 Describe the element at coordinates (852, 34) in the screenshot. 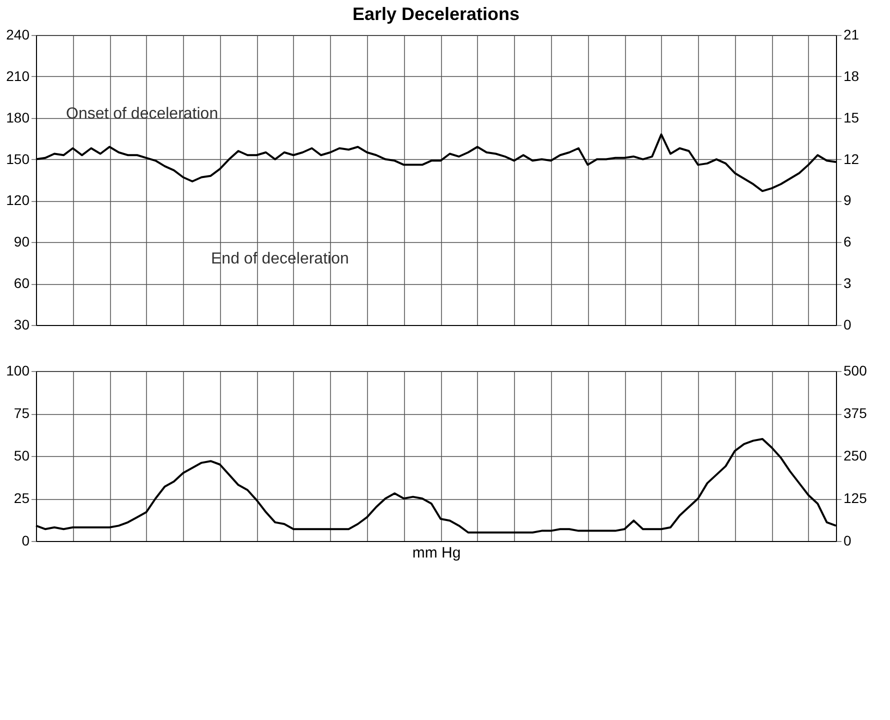

I see `y2-tick-label: 21` at that location.